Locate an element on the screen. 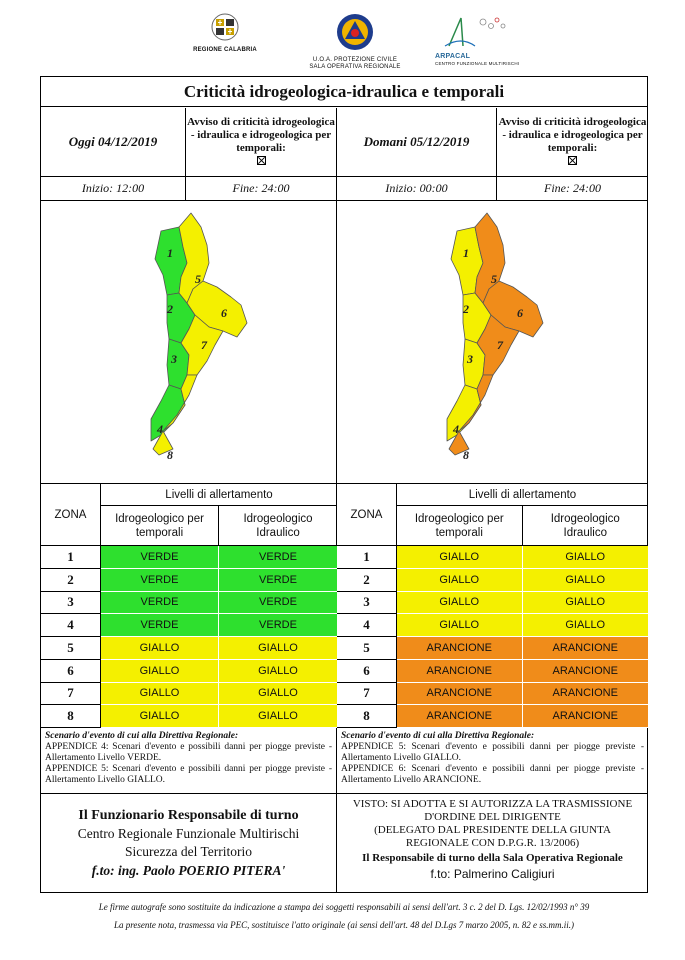  tomorrow-end-time: Fine: 24:00 is located at coordinates (572, 189).